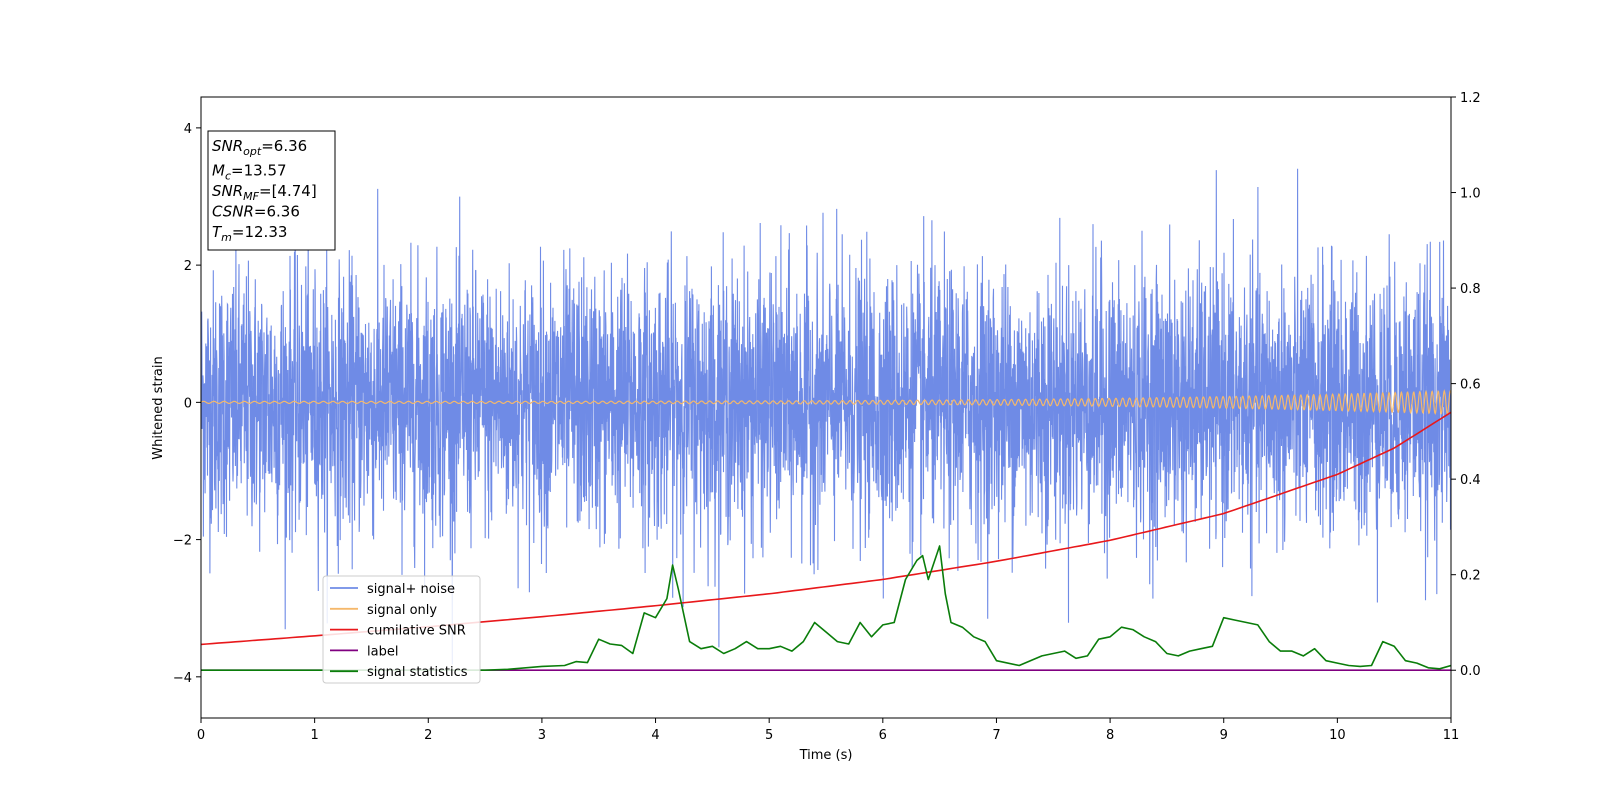  What do you see at coordinates (288, 191) in the screenshot?
I see `annotation-value: =[4.74]` at bounding box center [288, 191].